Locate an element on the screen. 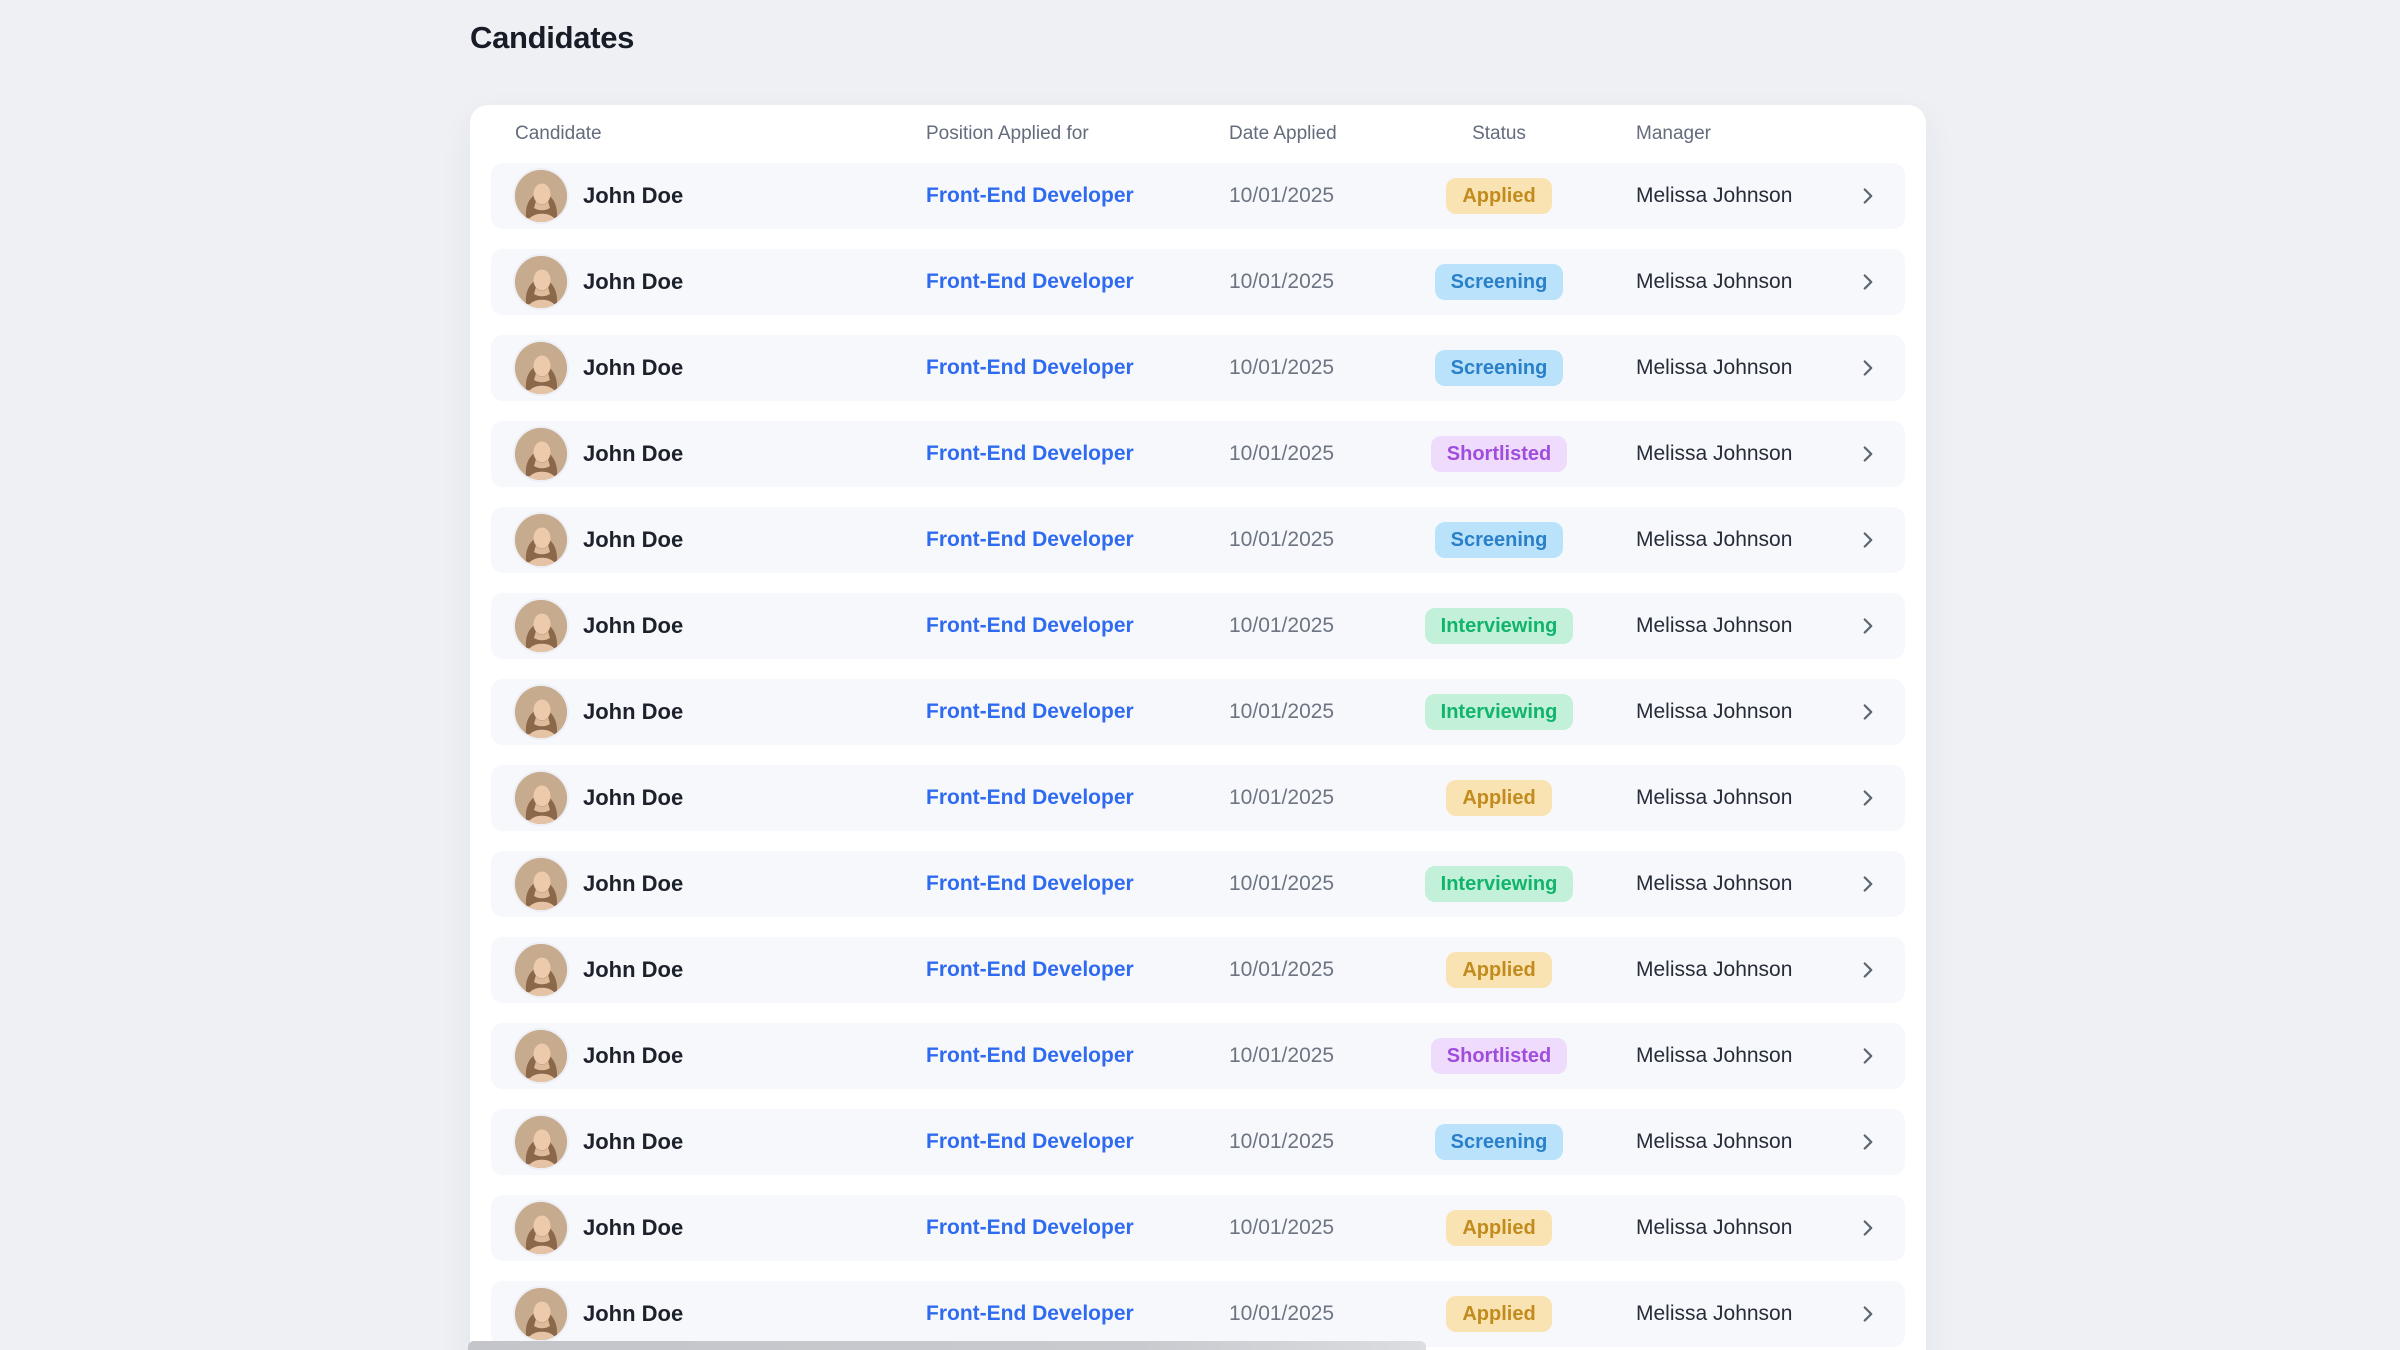  horizontal-scrollbar-thumb is located at coordinates (947, 1345).